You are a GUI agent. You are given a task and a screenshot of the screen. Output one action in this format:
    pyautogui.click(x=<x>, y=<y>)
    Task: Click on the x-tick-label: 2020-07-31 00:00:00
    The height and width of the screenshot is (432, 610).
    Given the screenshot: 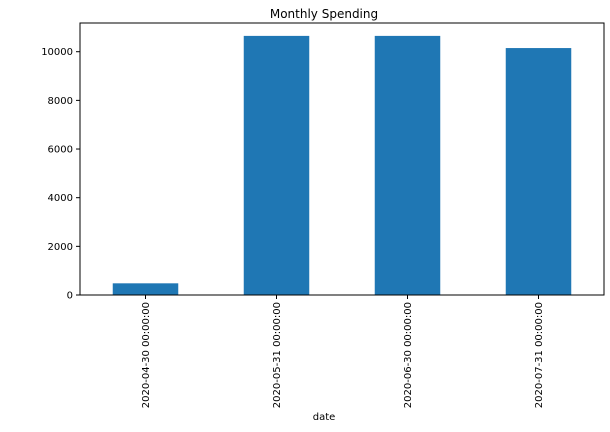 What is the action you would take?
    pyautogui.click(x=539, y=355)
    